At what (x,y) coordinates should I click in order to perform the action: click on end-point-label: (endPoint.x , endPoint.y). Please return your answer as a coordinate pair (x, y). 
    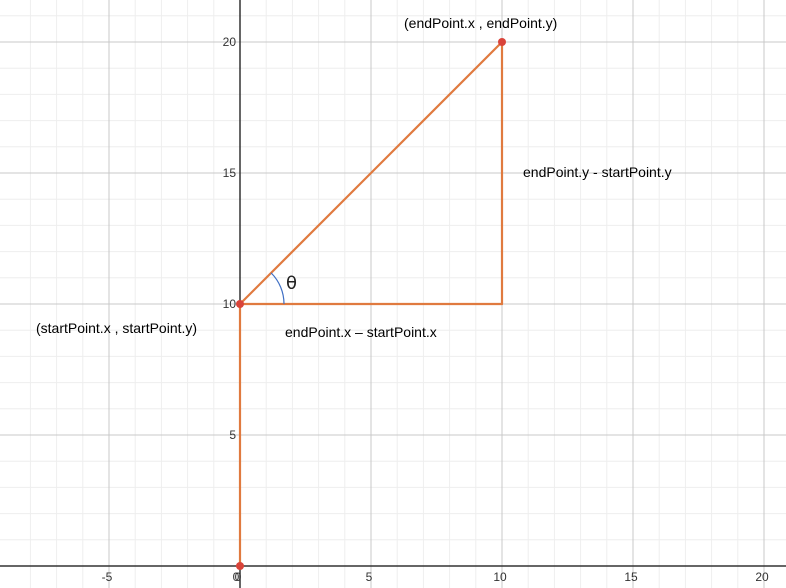
    Looking at the image, I should click on (480, 23).